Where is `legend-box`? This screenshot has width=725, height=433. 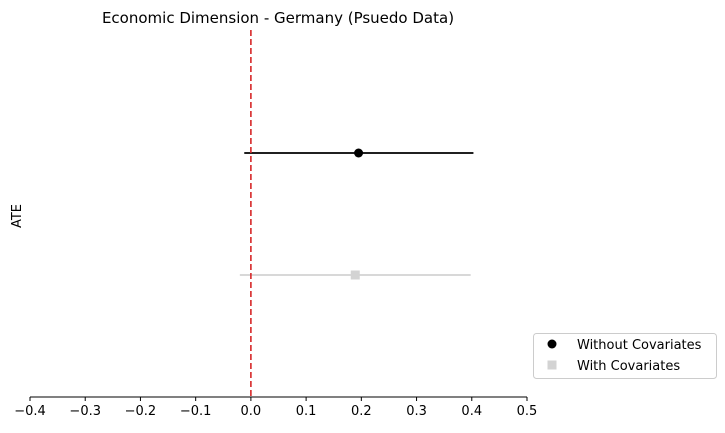
legend-box is located at coordinates (625, 356).